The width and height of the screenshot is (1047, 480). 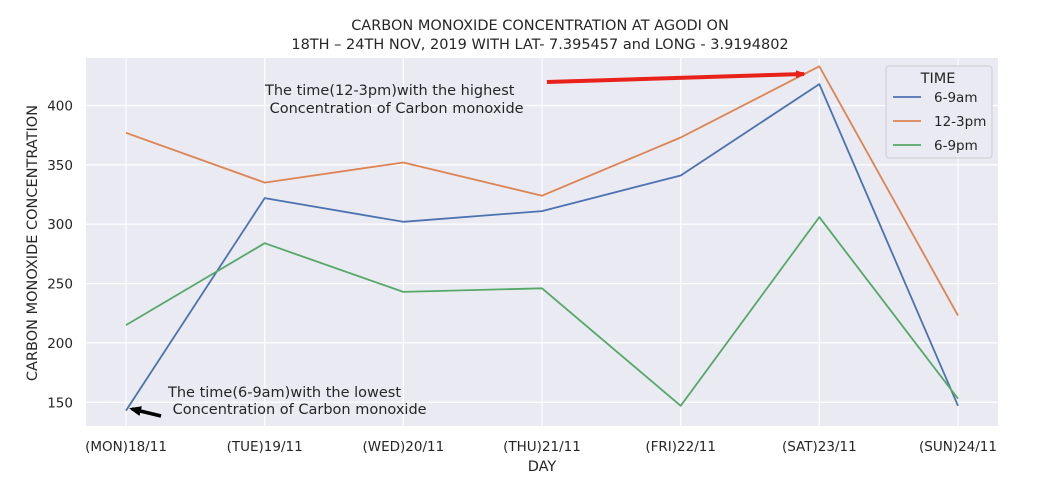 What do you see at coordinates (955, 98) in the screenshot?
I see `legend-label: 6-9am` at bounding box center [955, 98].